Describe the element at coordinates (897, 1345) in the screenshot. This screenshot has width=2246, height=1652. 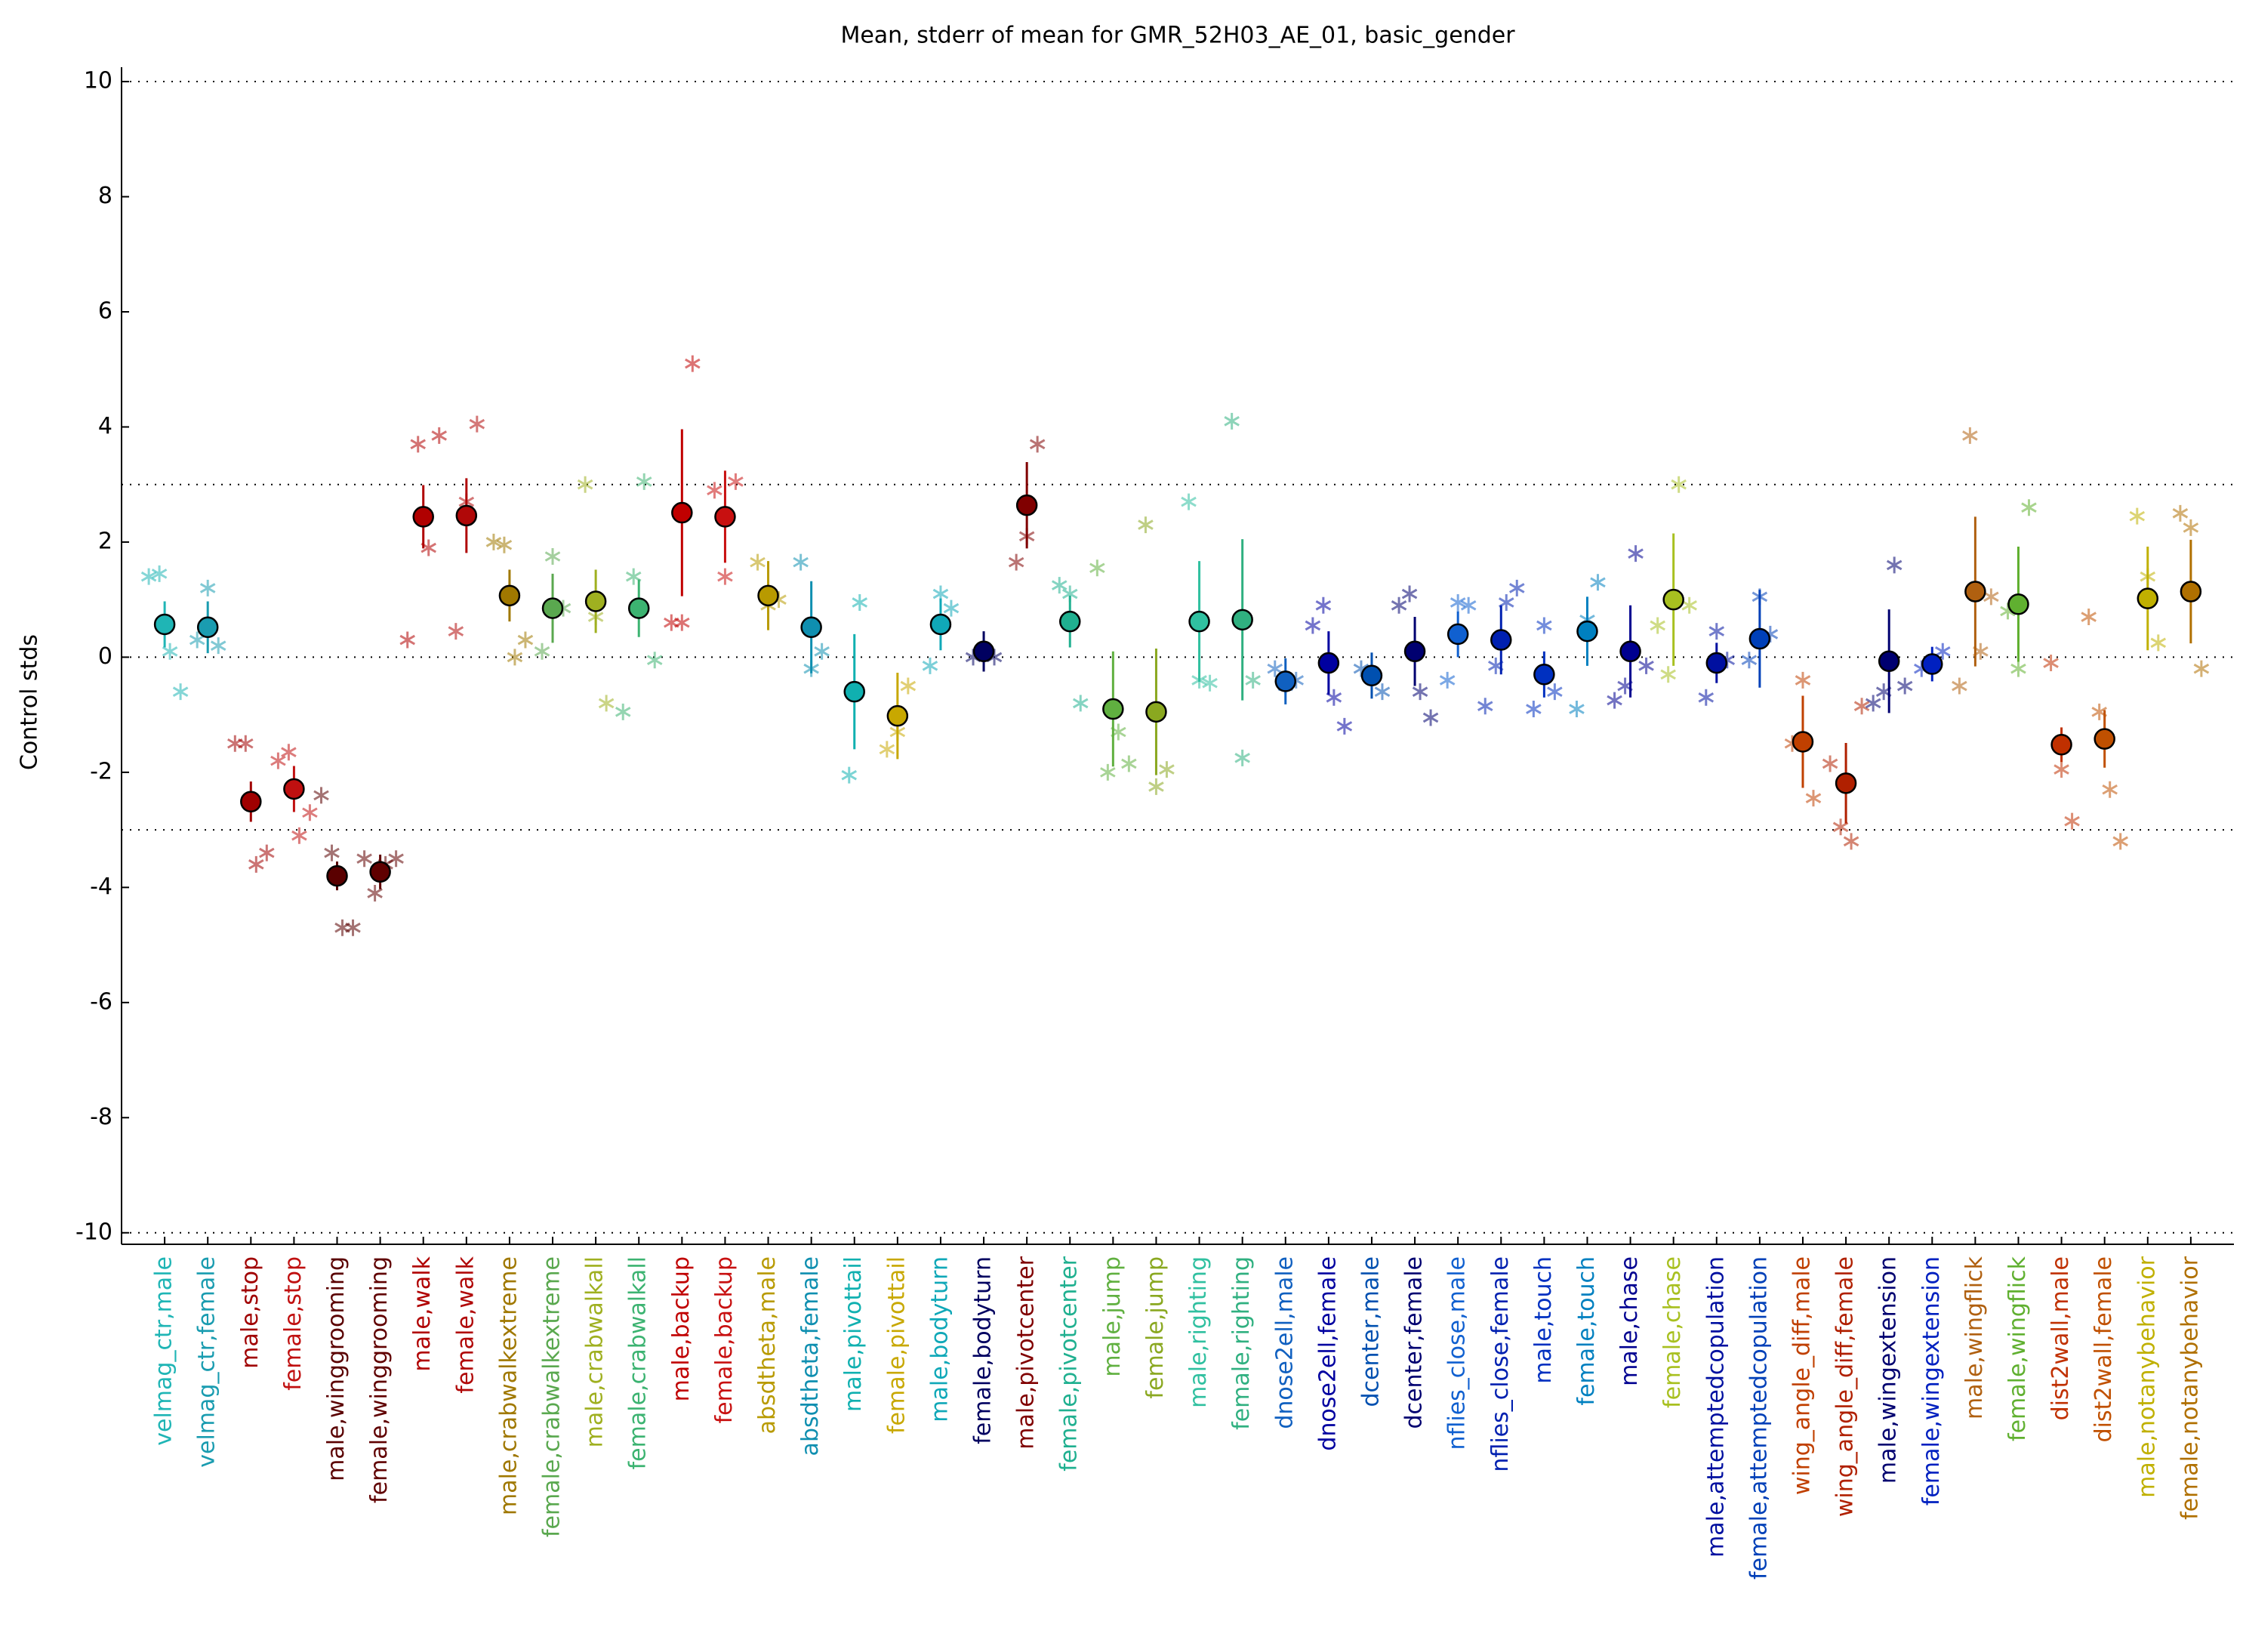
I see `x-tick-label: female,pivottail` at that location.